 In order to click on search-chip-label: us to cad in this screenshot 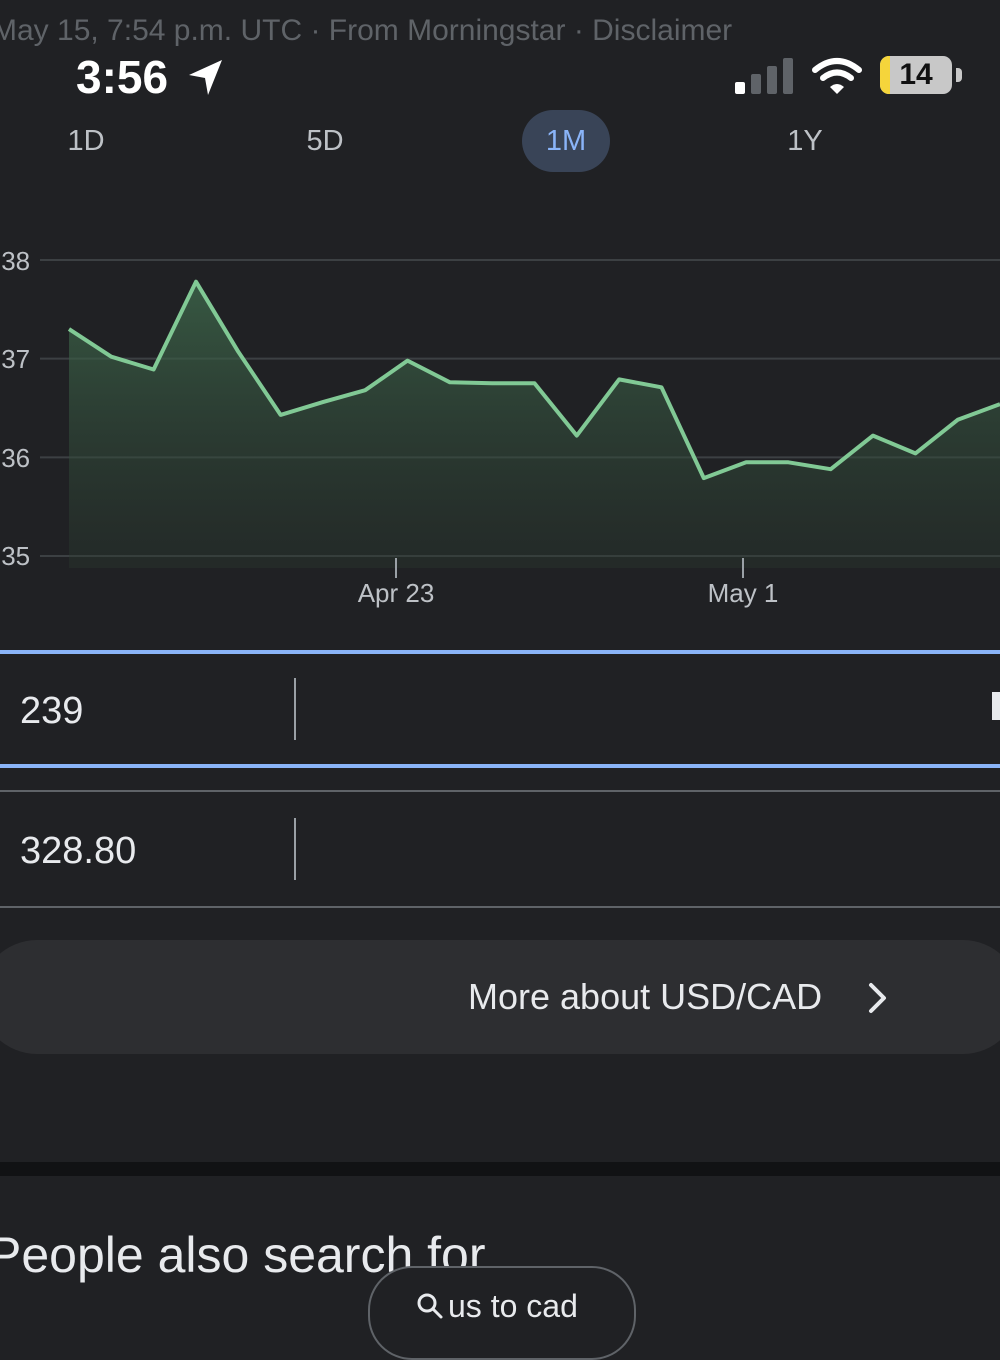, I will do `click(513, 1306)`.